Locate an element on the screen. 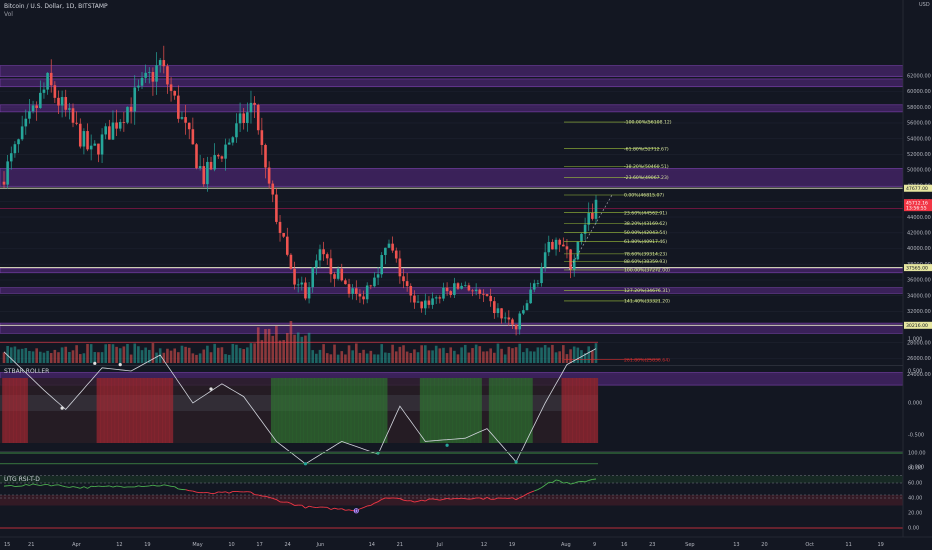  level-price-tag is located at coordinates (918, 325).